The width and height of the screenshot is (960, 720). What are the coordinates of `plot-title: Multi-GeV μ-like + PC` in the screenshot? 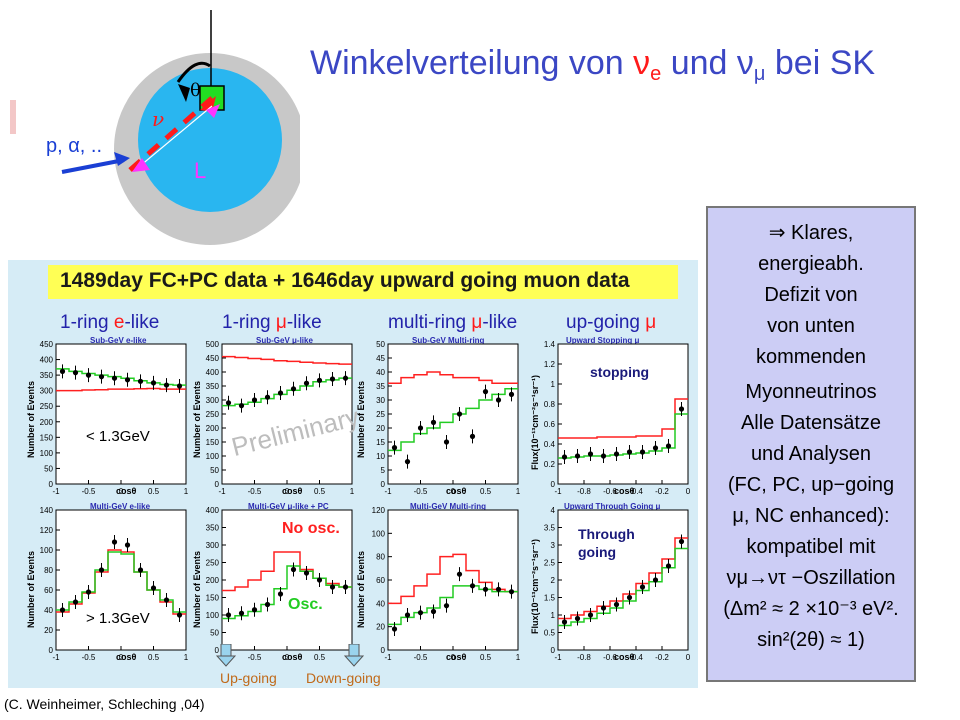 It's located at (288, 506).